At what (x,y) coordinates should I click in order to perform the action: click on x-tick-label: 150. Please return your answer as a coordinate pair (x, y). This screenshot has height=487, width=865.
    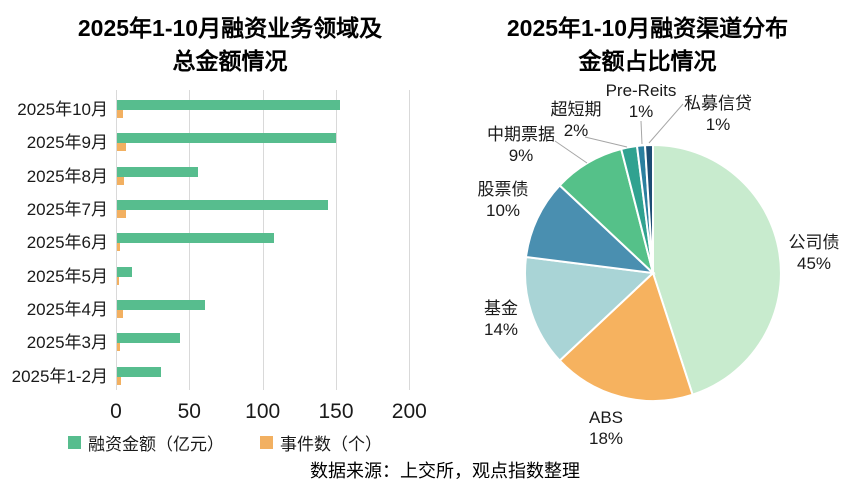
    Looking at the image, I should click on (336, 411).